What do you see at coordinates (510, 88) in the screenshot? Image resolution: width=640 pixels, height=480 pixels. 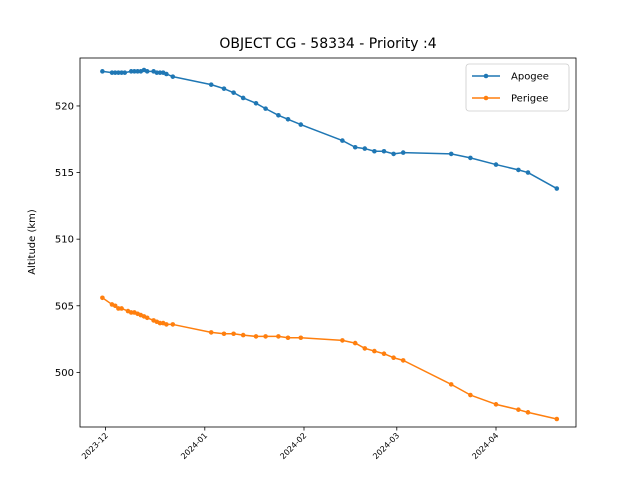 I see `legend-items: Apogee Perigee` at bounding box center [510, 88].